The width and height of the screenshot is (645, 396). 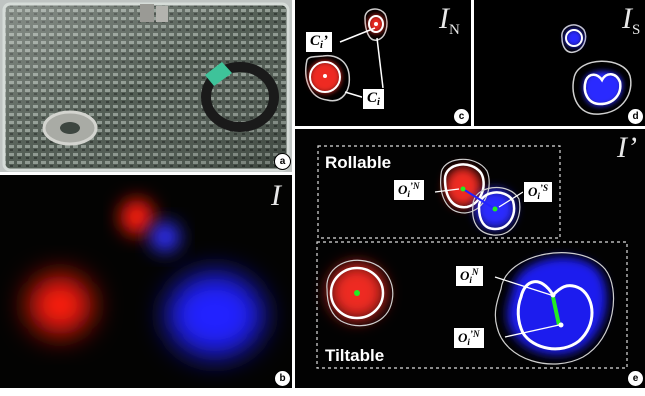 I want to click on panel-e-label: I’, so click(x=627, y=147).